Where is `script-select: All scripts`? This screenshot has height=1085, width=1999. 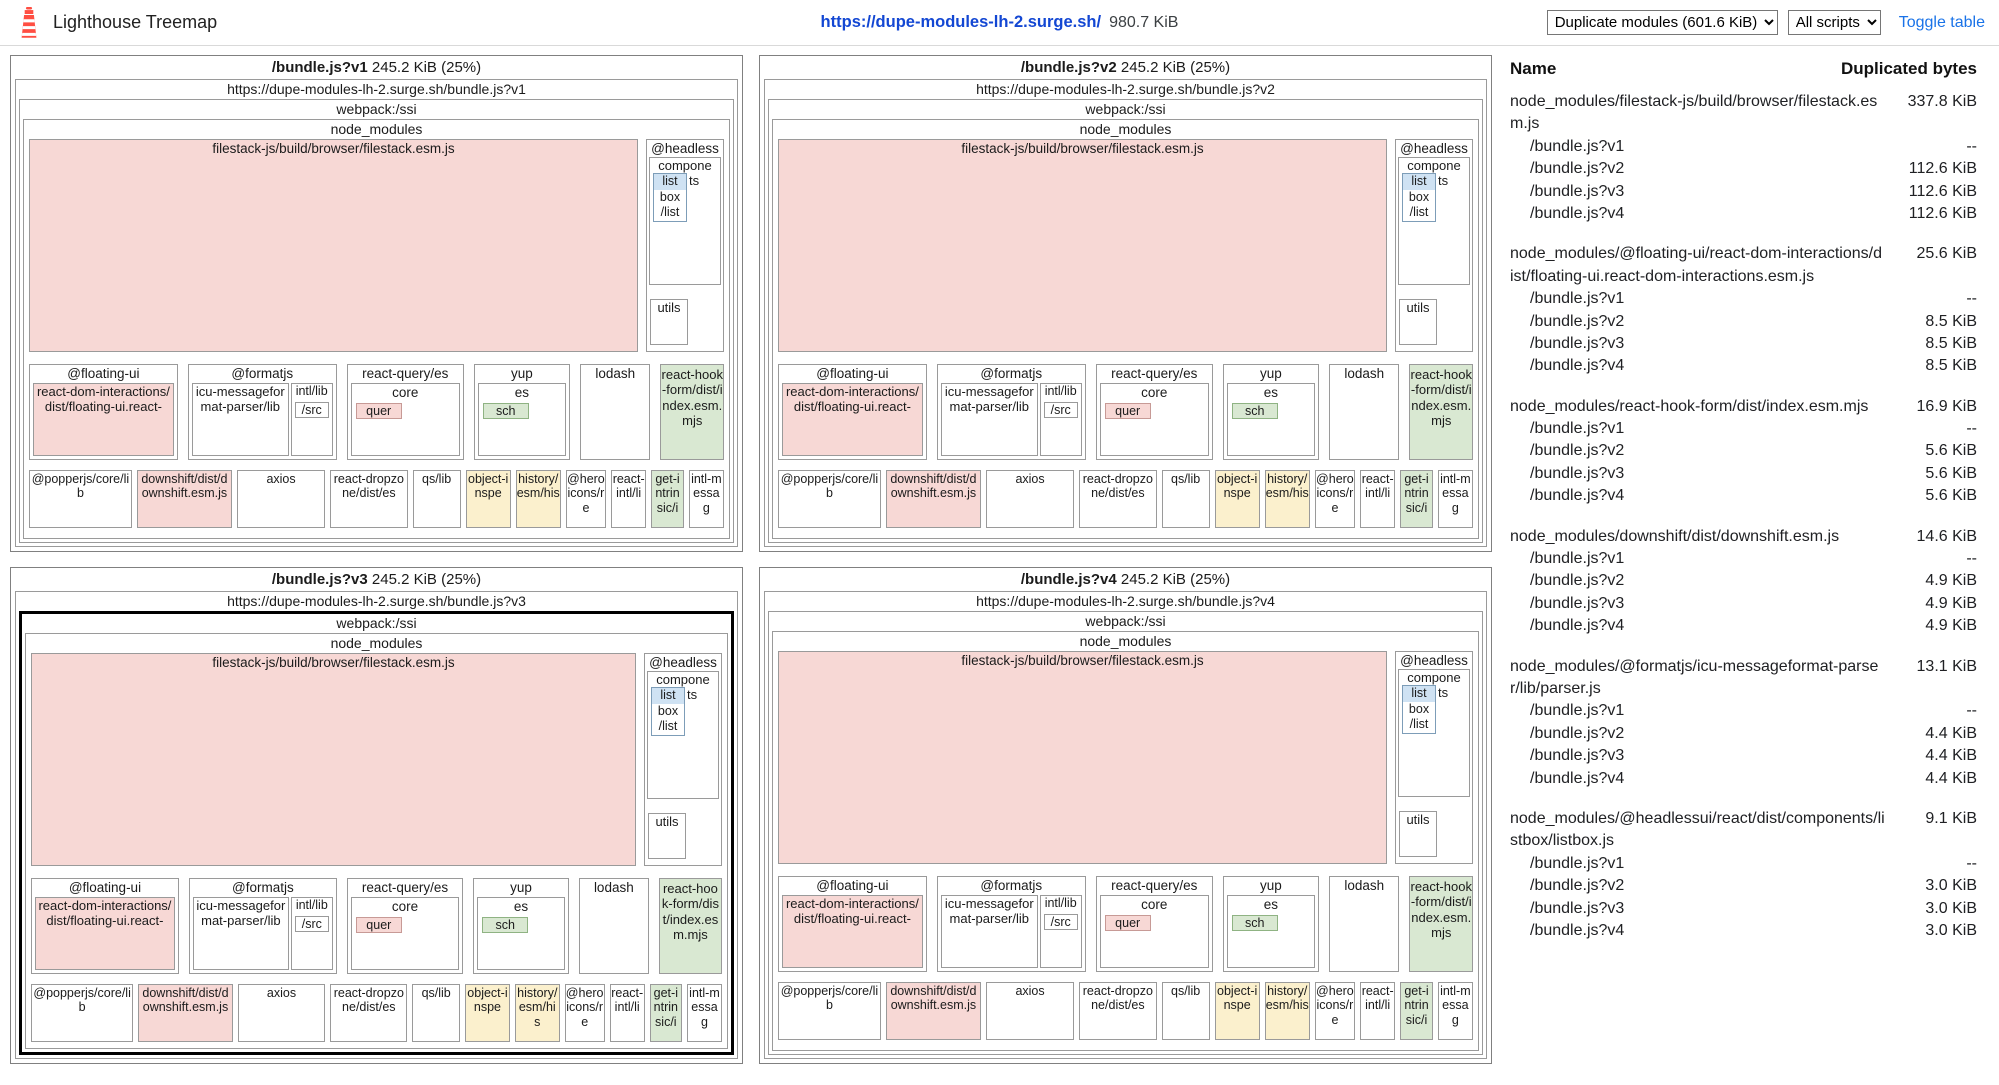 script-select: All scripts is located at coordinates (1834, 22).